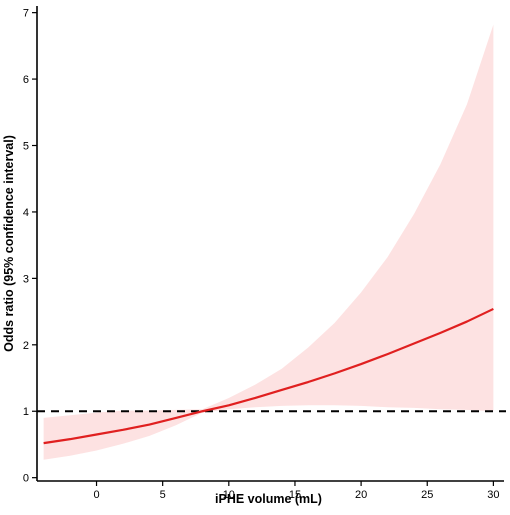 Image resolution: width=510 pixels, height=515 pixels. I want to click on y-tick-label: 5, so click(26, 147).